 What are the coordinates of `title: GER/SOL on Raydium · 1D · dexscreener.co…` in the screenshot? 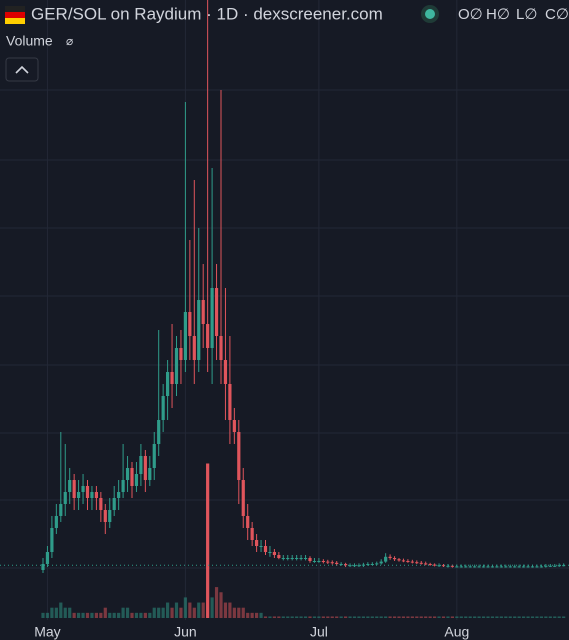 It's located at (207, 13).